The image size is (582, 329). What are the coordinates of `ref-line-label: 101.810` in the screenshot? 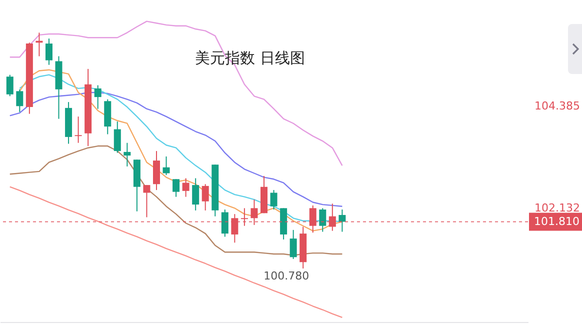 It's located at (557, 221).